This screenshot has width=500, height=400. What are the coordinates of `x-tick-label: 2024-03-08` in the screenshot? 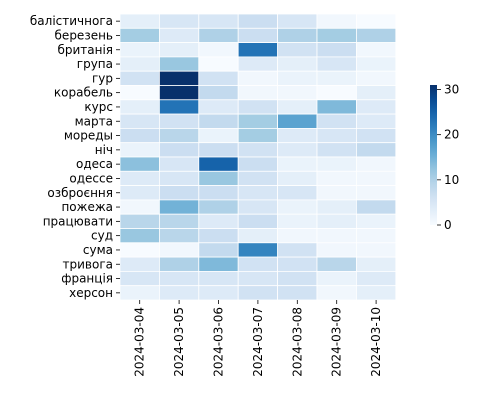 It's located at (297, 342).